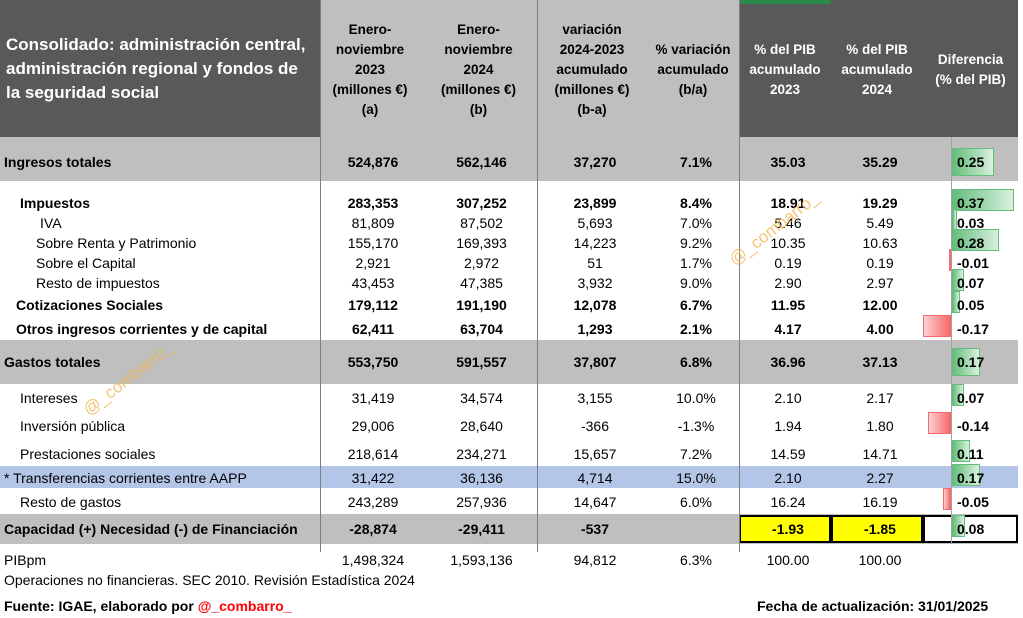 Image resolution: width=1023 pixels, height=618 pixels. What do you see at coordinates (481, 362) in the screenshot?
I see `row-value: 591,557` at bounding box center [481, 362].